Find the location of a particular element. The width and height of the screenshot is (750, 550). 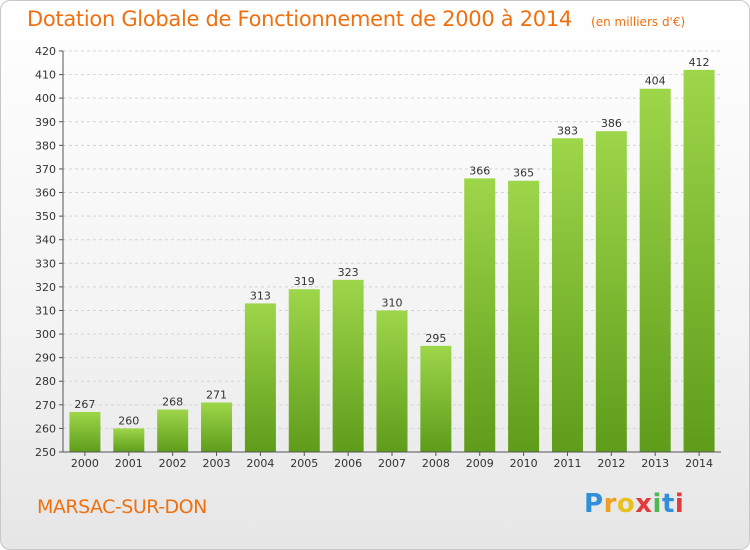

value-label-2005: 319 is located at coordinates (304, 281).